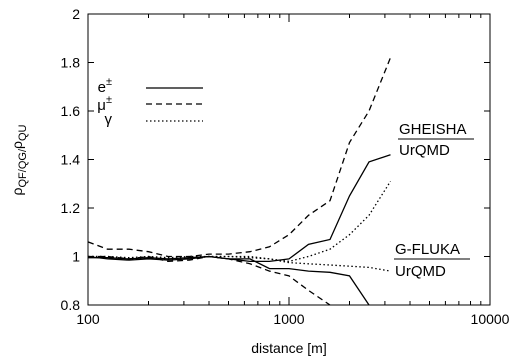  What do you see at coordinates (288, 348) in the screenshot?
I see `x-axis-label: distance [m]` at bounding box center [288, 348].